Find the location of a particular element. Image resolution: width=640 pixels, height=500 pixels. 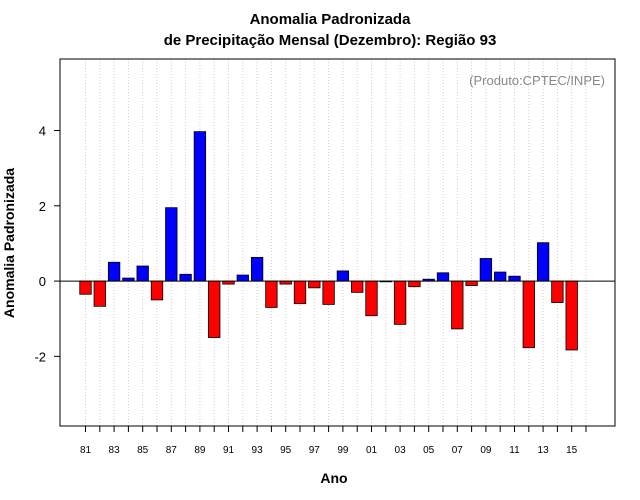

credit-annotation: (Produto:CPTEC/INPE) is located at coordinates (537, 80).